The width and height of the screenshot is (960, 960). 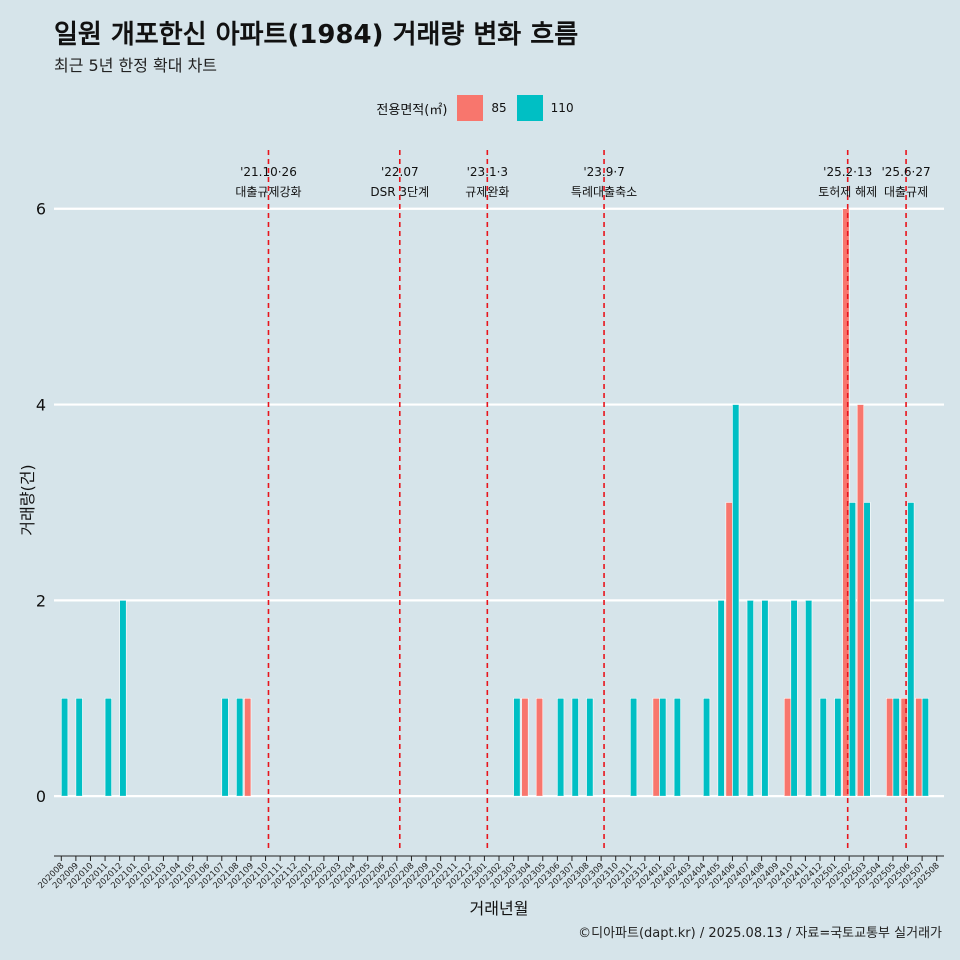 I want to click on legend-label-85: 85, so click(x=499, y=108).